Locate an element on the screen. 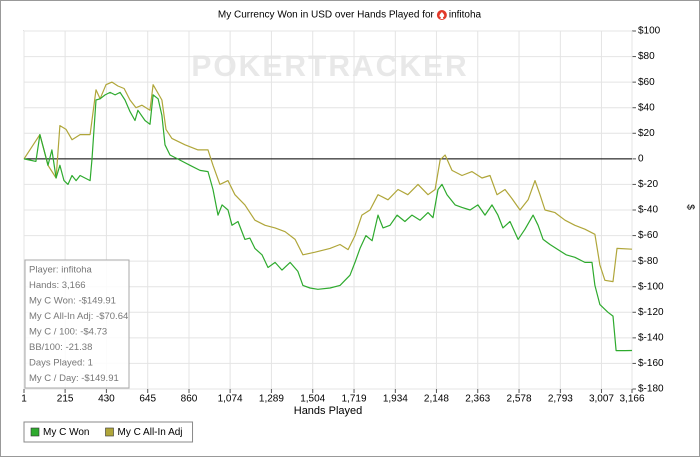 The height and width of the screenshot is (457, 700). x-tick-label: 860 is located at coordinates (189, 399).